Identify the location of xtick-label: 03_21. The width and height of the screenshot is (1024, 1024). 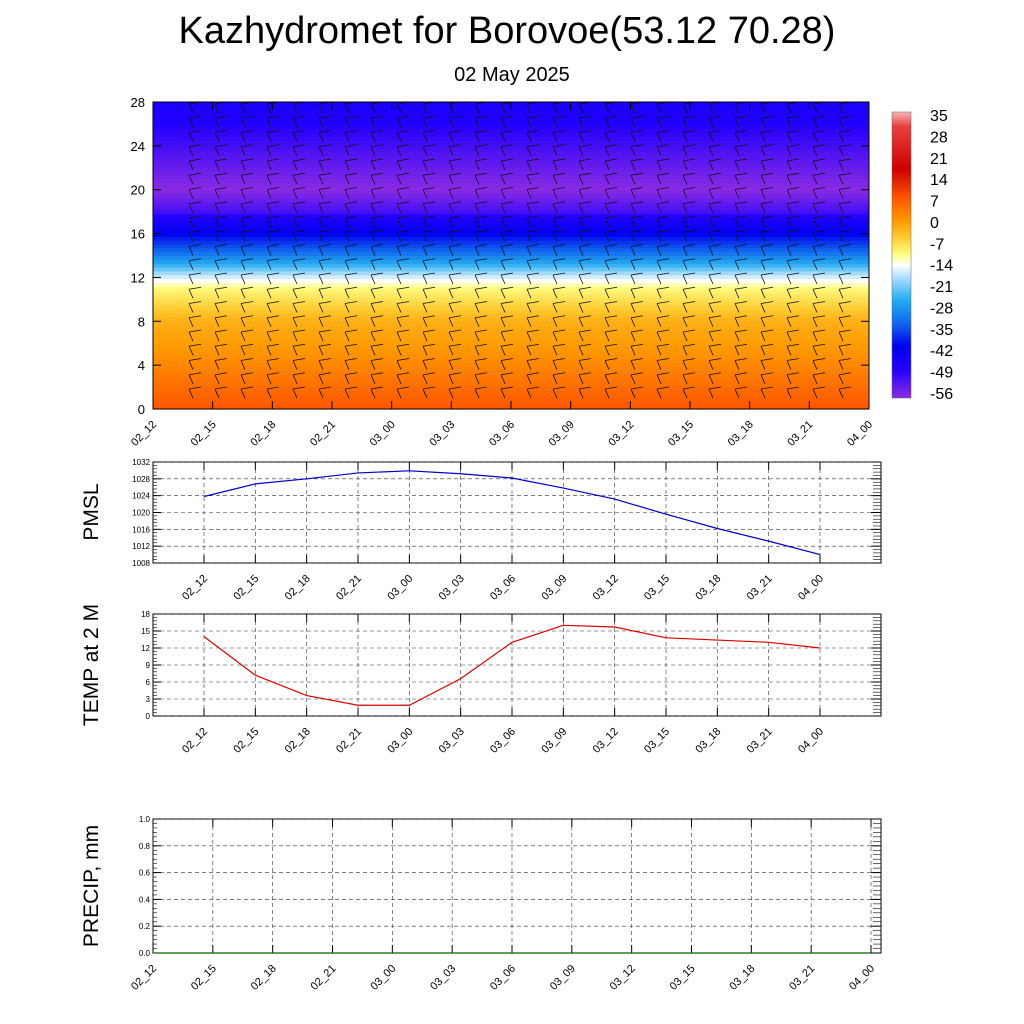
(760, 741).